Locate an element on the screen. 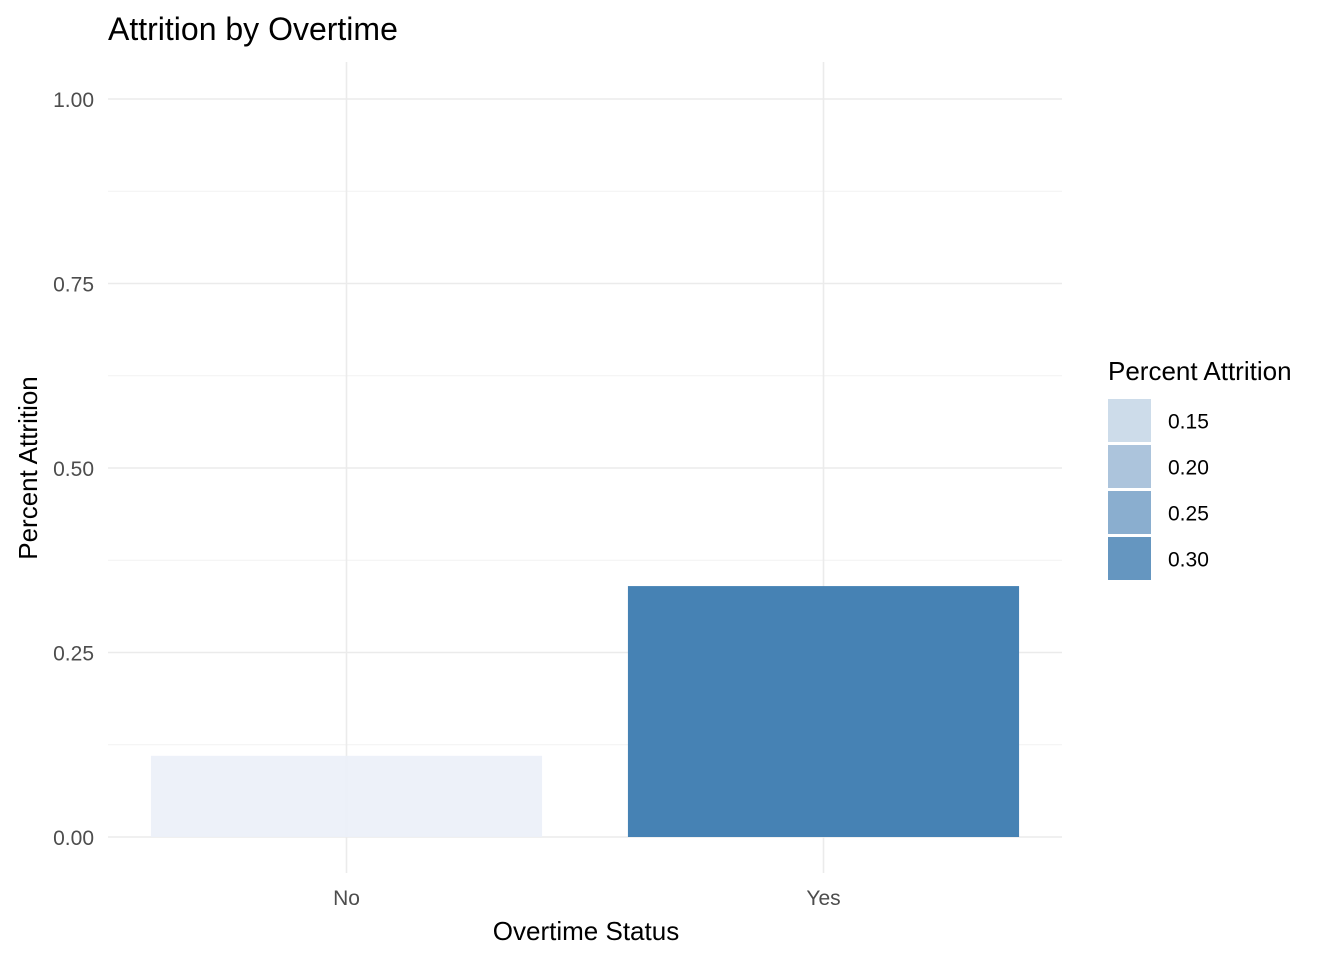  x-axis-ticks: No Yes is located at coordinates (587, 898).